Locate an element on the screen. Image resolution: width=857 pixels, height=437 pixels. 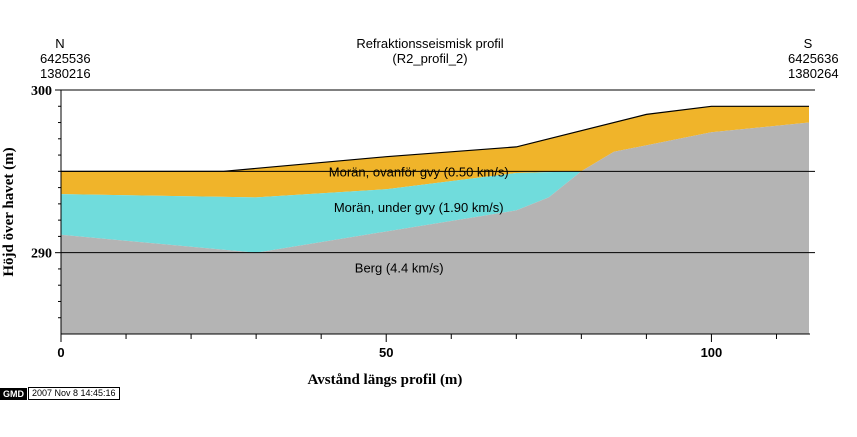
right-direction: S is located at coordinates (808, 43).